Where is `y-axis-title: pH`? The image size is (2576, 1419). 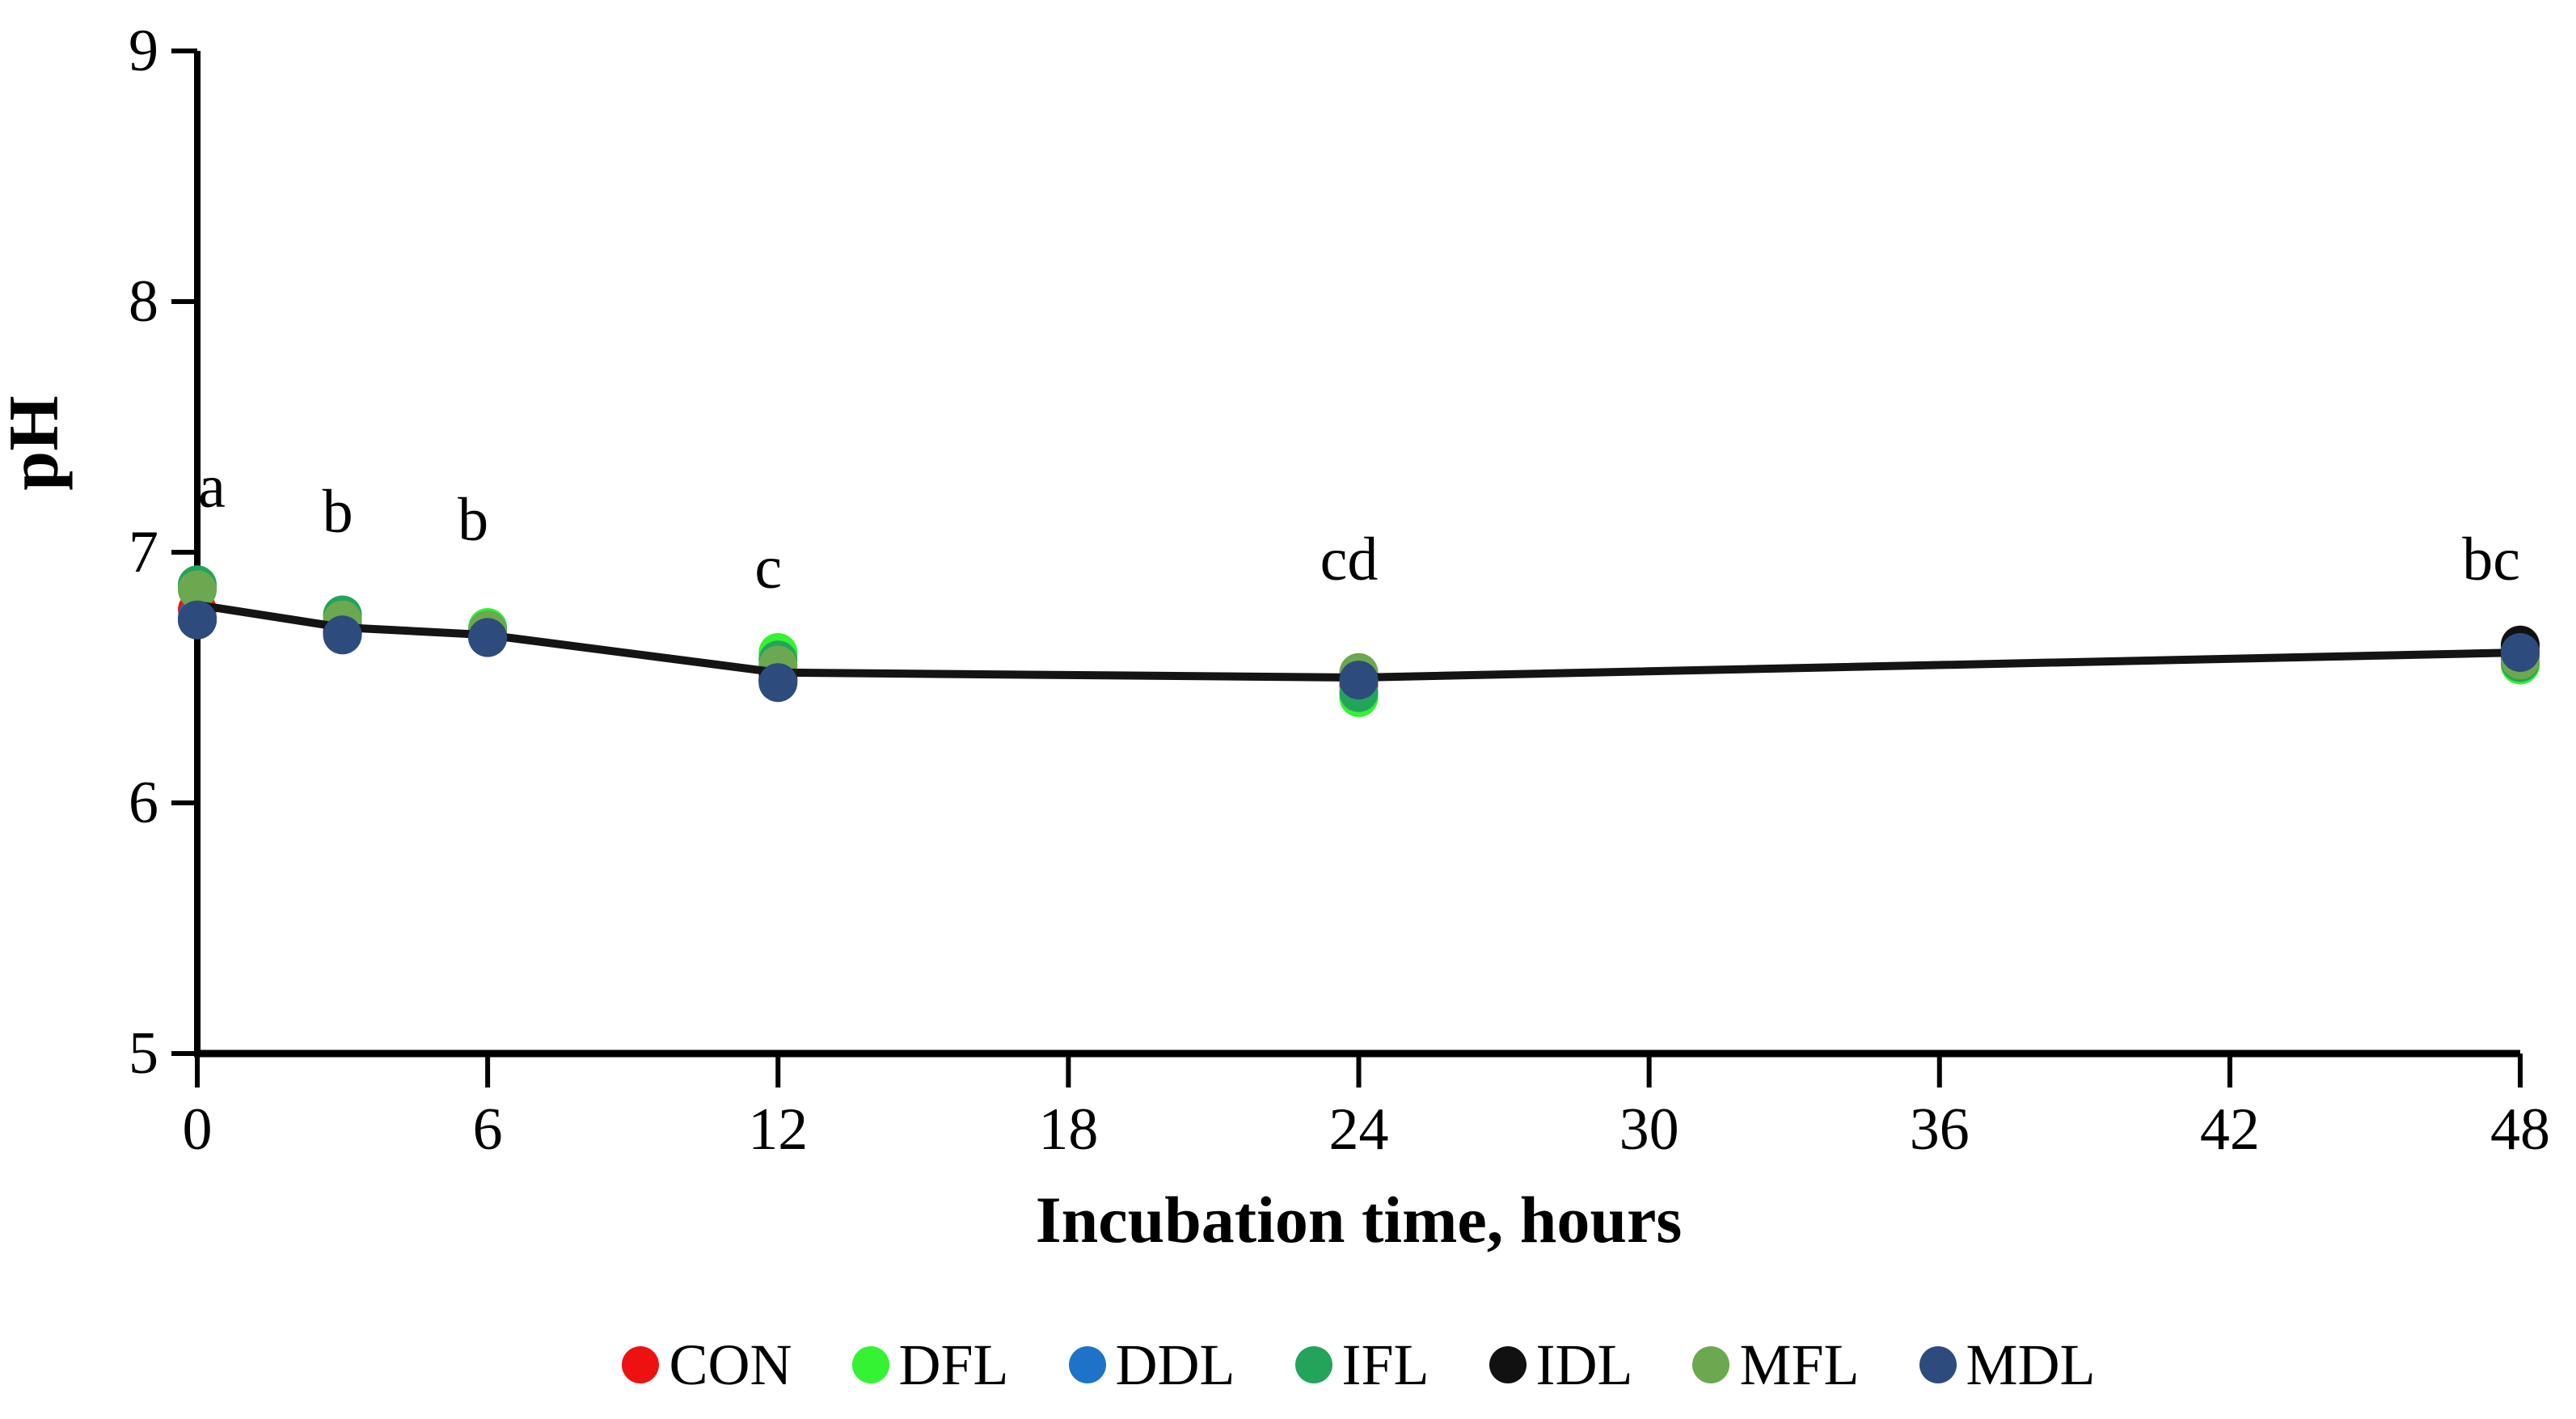
y-axis-title: pH is located at coordinates (37, 443).